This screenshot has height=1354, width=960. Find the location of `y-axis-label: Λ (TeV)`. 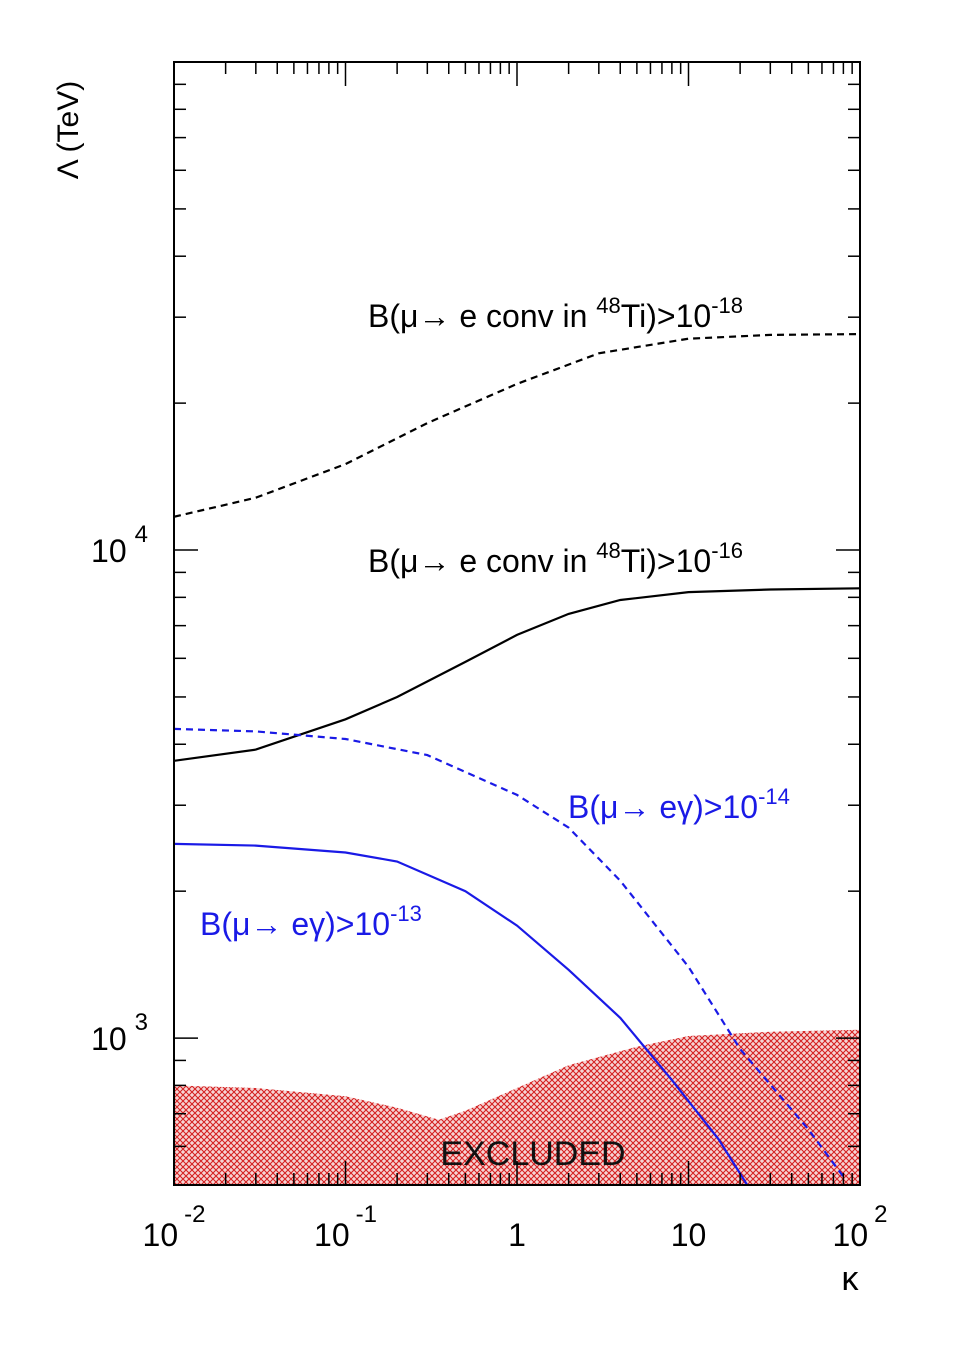

y-axis-label: Λ (TeV) is located at coordinates (68, 130).